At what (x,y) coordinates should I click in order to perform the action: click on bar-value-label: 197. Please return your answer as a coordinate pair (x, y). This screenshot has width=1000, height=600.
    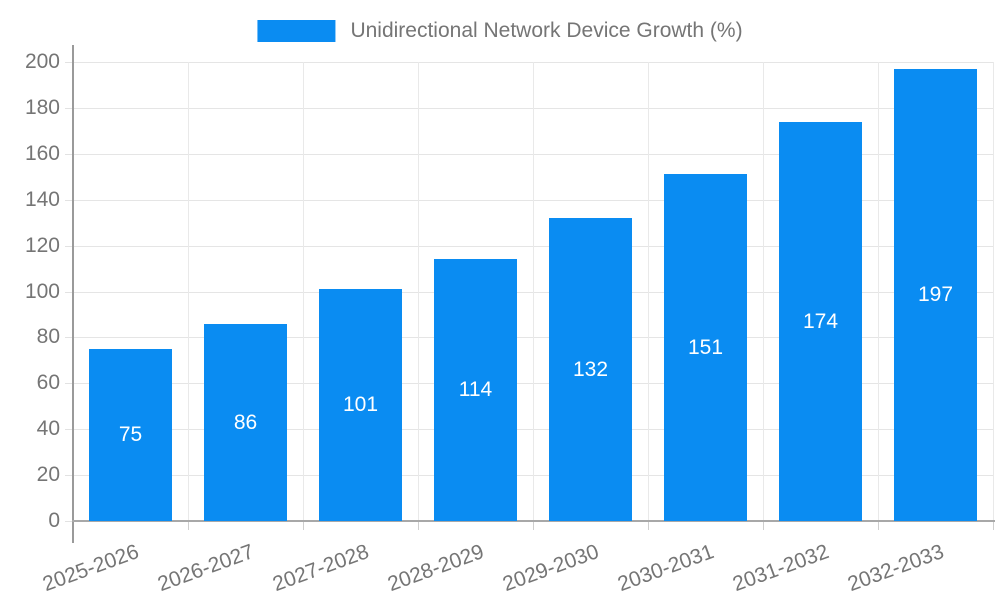
    Looking at the image, I should click on (935, 294).